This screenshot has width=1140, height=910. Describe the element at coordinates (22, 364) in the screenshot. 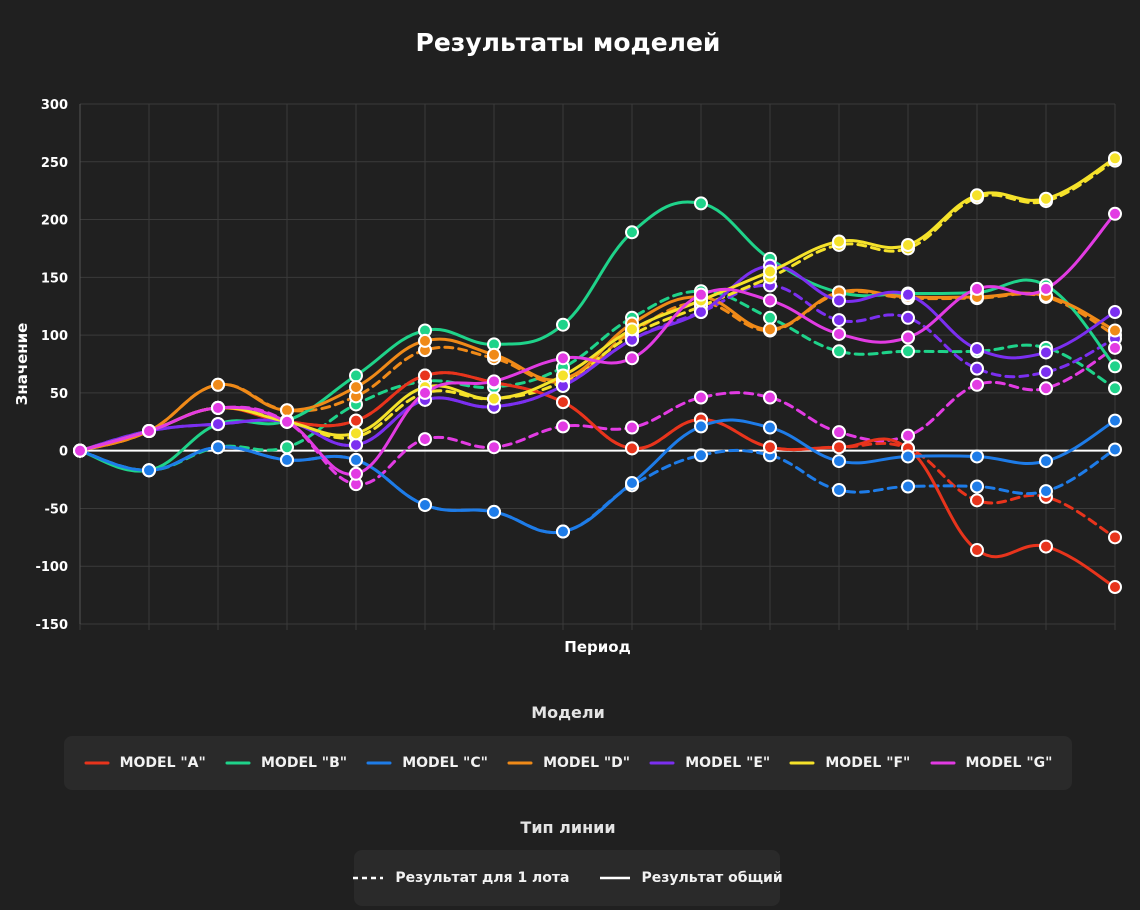

I see `y-axis-label: Значение` at that location.